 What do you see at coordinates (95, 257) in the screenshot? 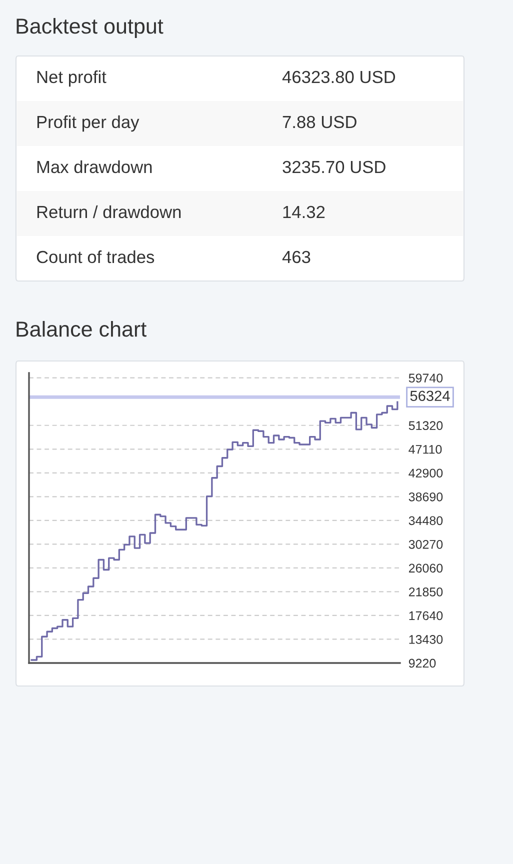
I see `text: Count of trades` at bounding box center [95, 257].